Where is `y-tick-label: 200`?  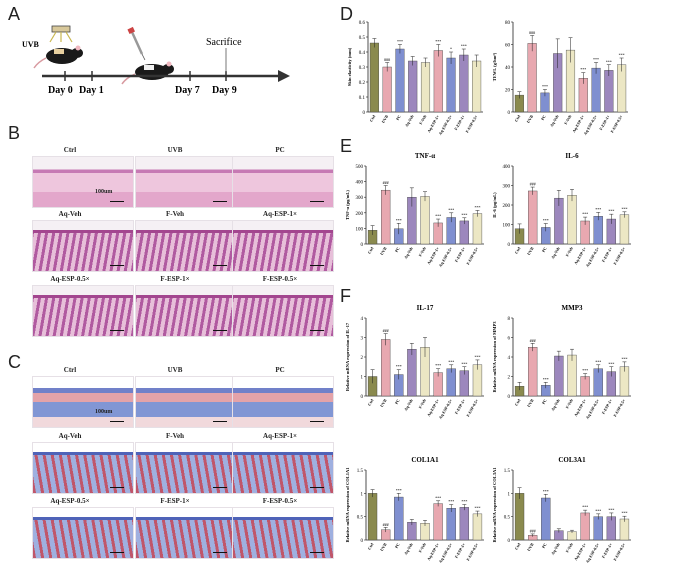 y-tick-label: 200 is located at coordinates (360, 214).